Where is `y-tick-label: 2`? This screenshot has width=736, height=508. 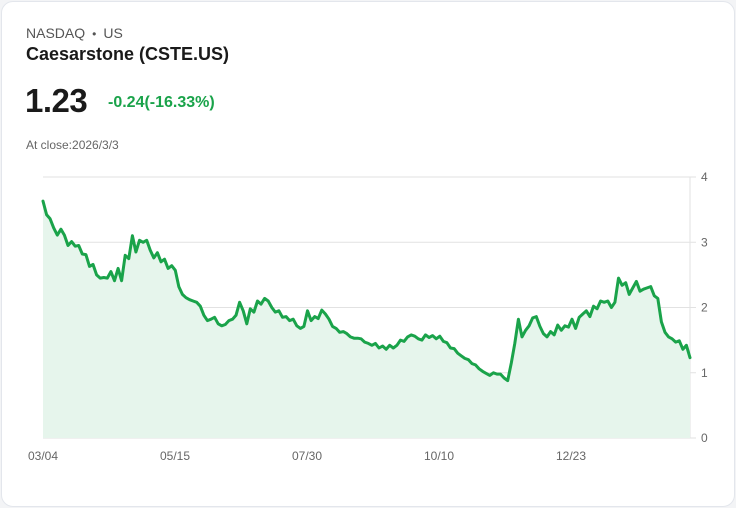 y-tick-label: 2 is located at coordinates (704, 308).